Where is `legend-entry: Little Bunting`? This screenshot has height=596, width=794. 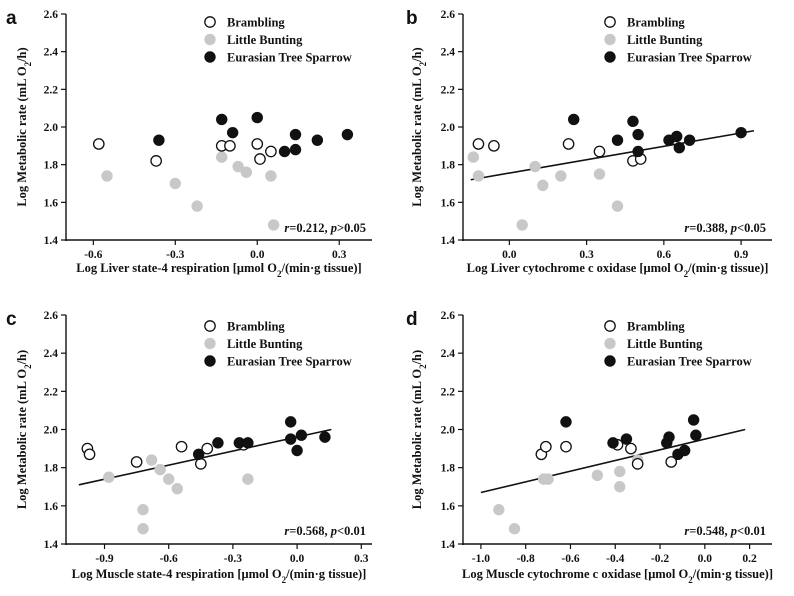
legend-entry: Little Bunting is located at coordinates (265, 40).